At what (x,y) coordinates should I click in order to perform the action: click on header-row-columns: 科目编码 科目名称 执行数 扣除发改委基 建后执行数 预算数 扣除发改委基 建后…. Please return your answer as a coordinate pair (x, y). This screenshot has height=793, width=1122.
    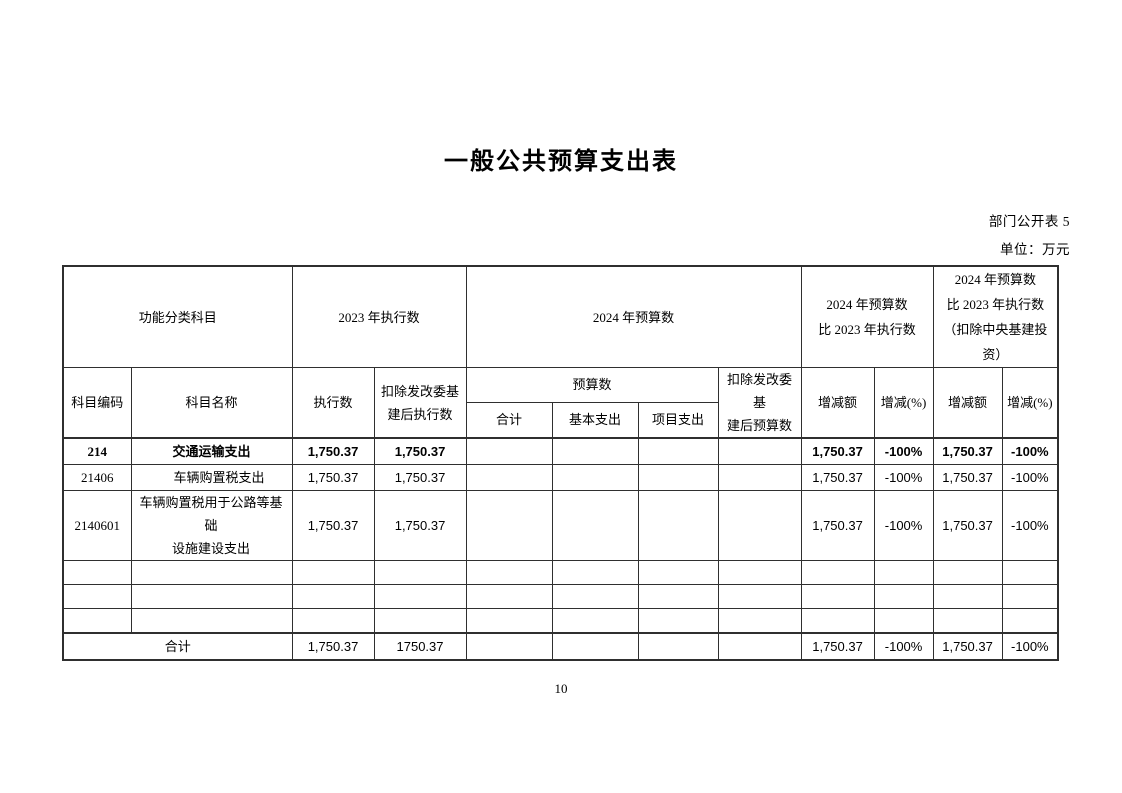
    Looking at the image, I should click on (560, 403).